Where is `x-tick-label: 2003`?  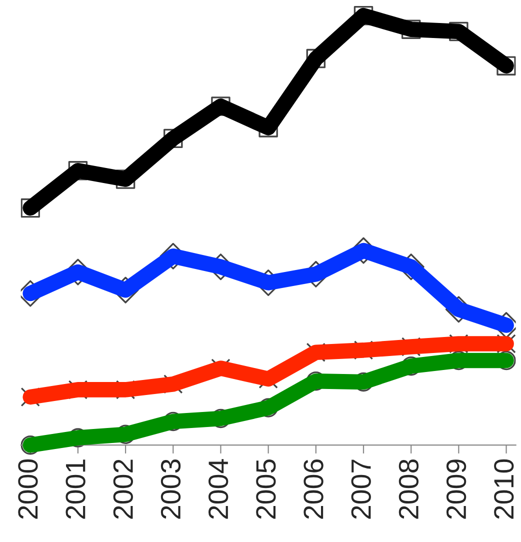
x-tick-label: 2003 is located at coordinates (170, 489).